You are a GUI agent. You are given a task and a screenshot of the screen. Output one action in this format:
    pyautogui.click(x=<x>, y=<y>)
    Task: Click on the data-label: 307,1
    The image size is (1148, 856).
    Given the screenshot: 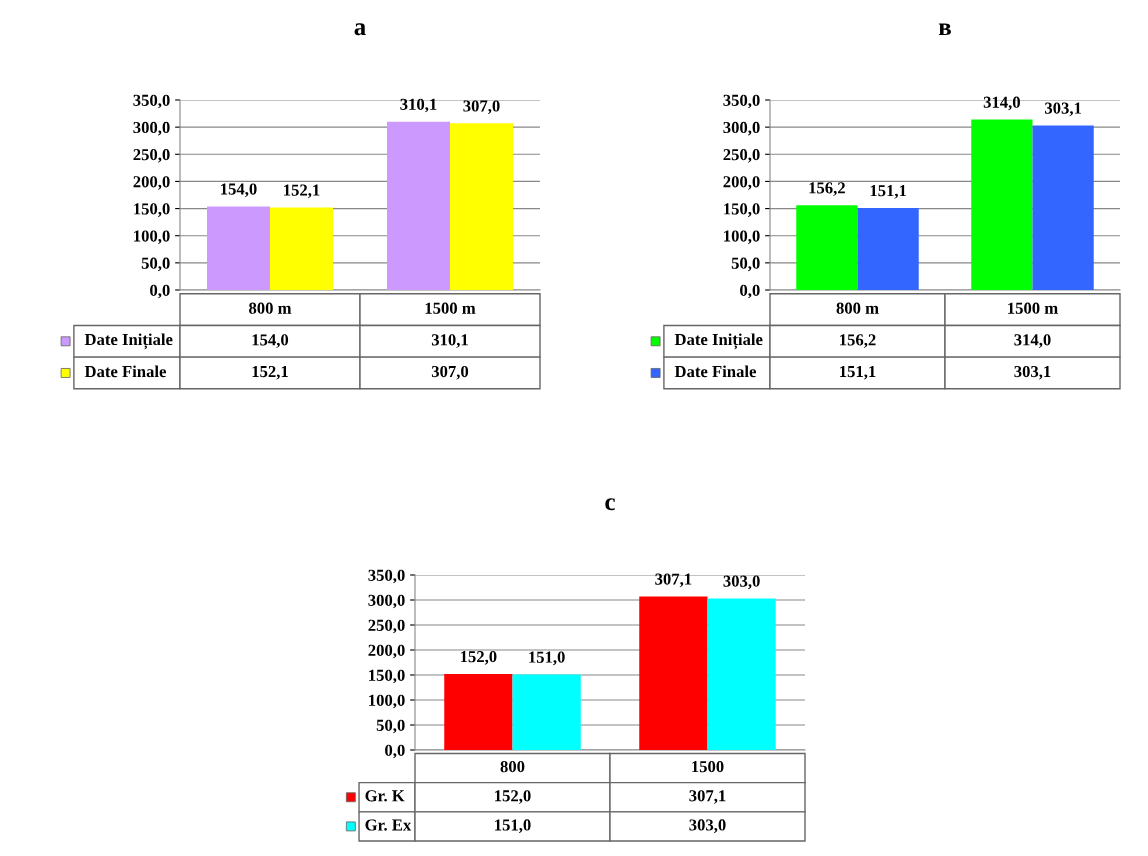 What is the action you would take?
    pyautogui.click(x=707, y=797)
    